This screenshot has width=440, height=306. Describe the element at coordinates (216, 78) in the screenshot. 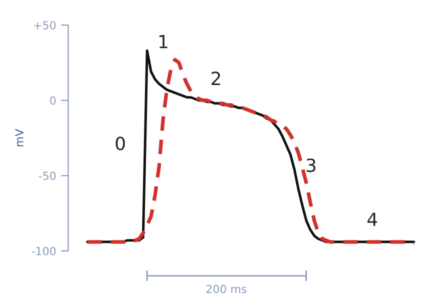

I see `annotation: 2` at that location.